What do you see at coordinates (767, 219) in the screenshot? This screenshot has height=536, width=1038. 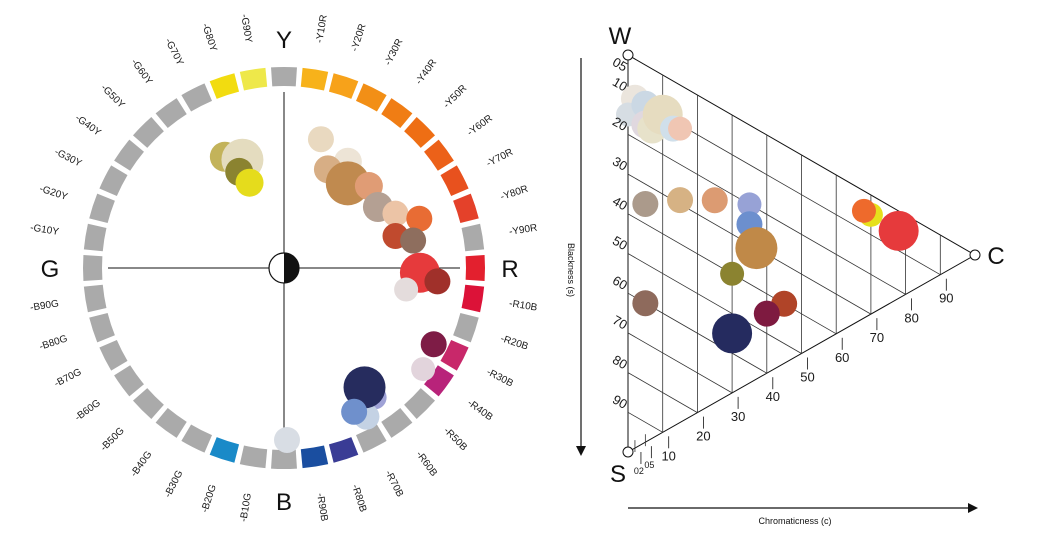 I see `triangle-samples` at bounding box center [767, 219].